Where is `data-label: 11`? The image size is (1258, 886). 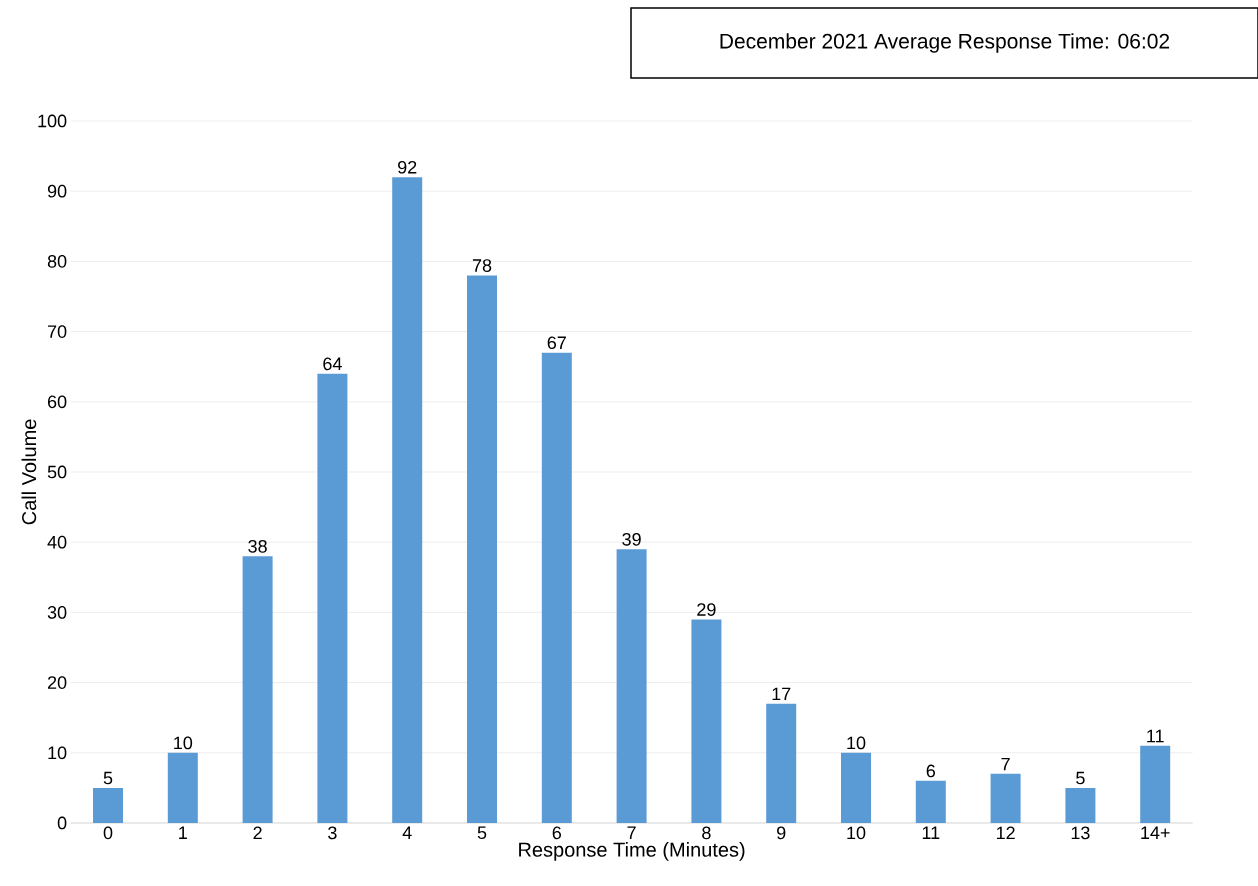
data-label: 11 is located at coordinates (1155, 736).